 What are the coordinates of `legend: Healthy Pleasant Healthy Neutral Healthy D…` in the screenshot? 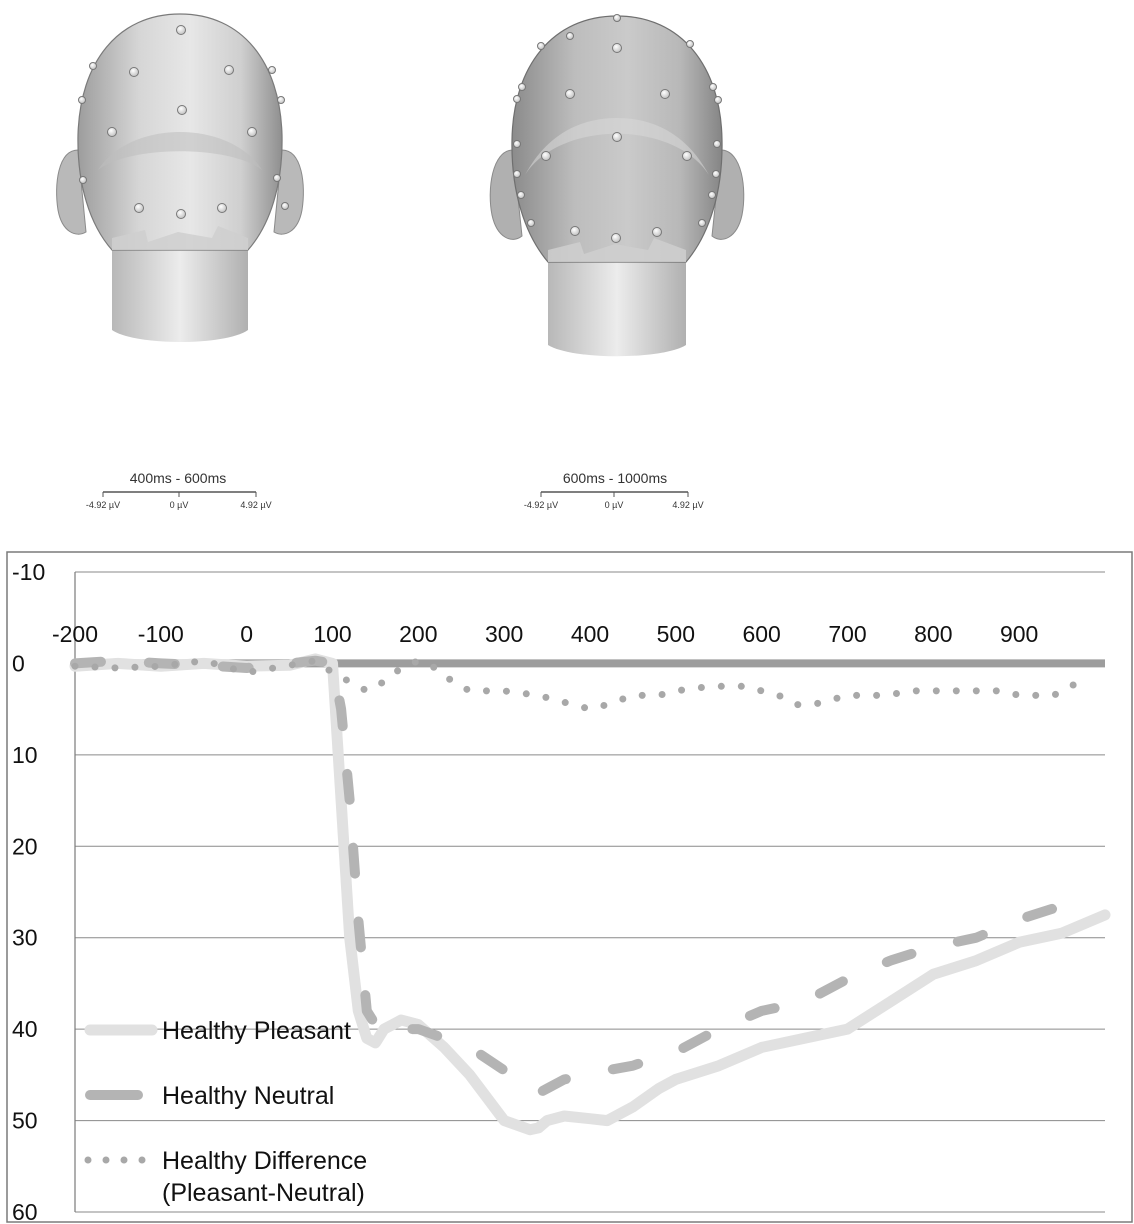 It's located at (225, 1112).